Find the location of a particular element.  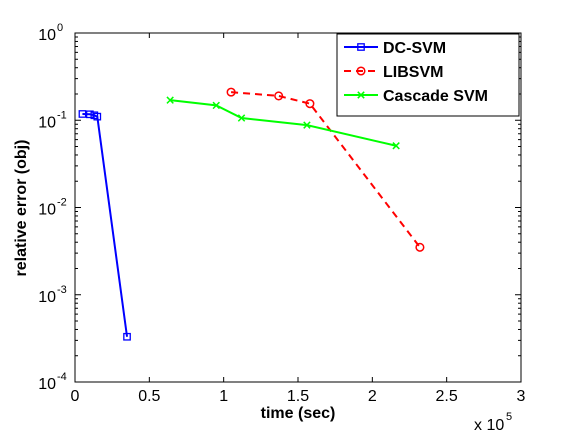

y-tick-label: 10 -4 is located at coordinates (52, 382).